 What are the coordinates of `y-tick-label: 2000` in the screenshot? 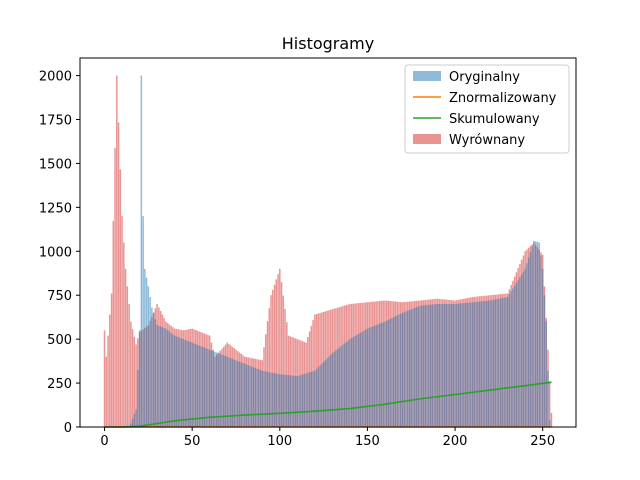 It's located at (55, 77).